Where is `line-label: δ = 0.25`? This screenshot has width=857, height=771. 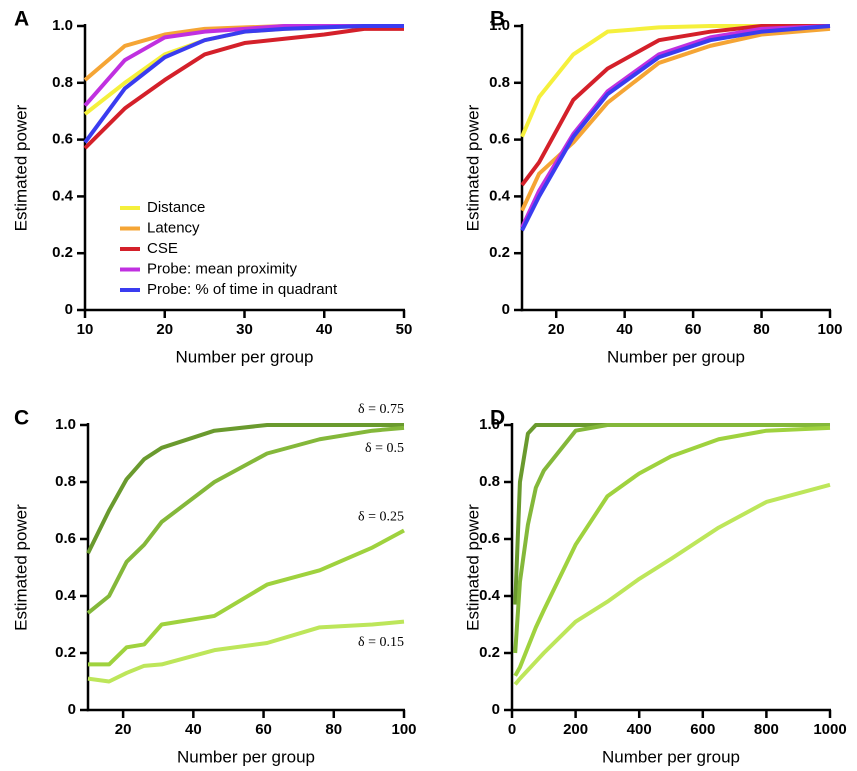 line-label: δ = 0.25 is located at coordinates (381, 517).